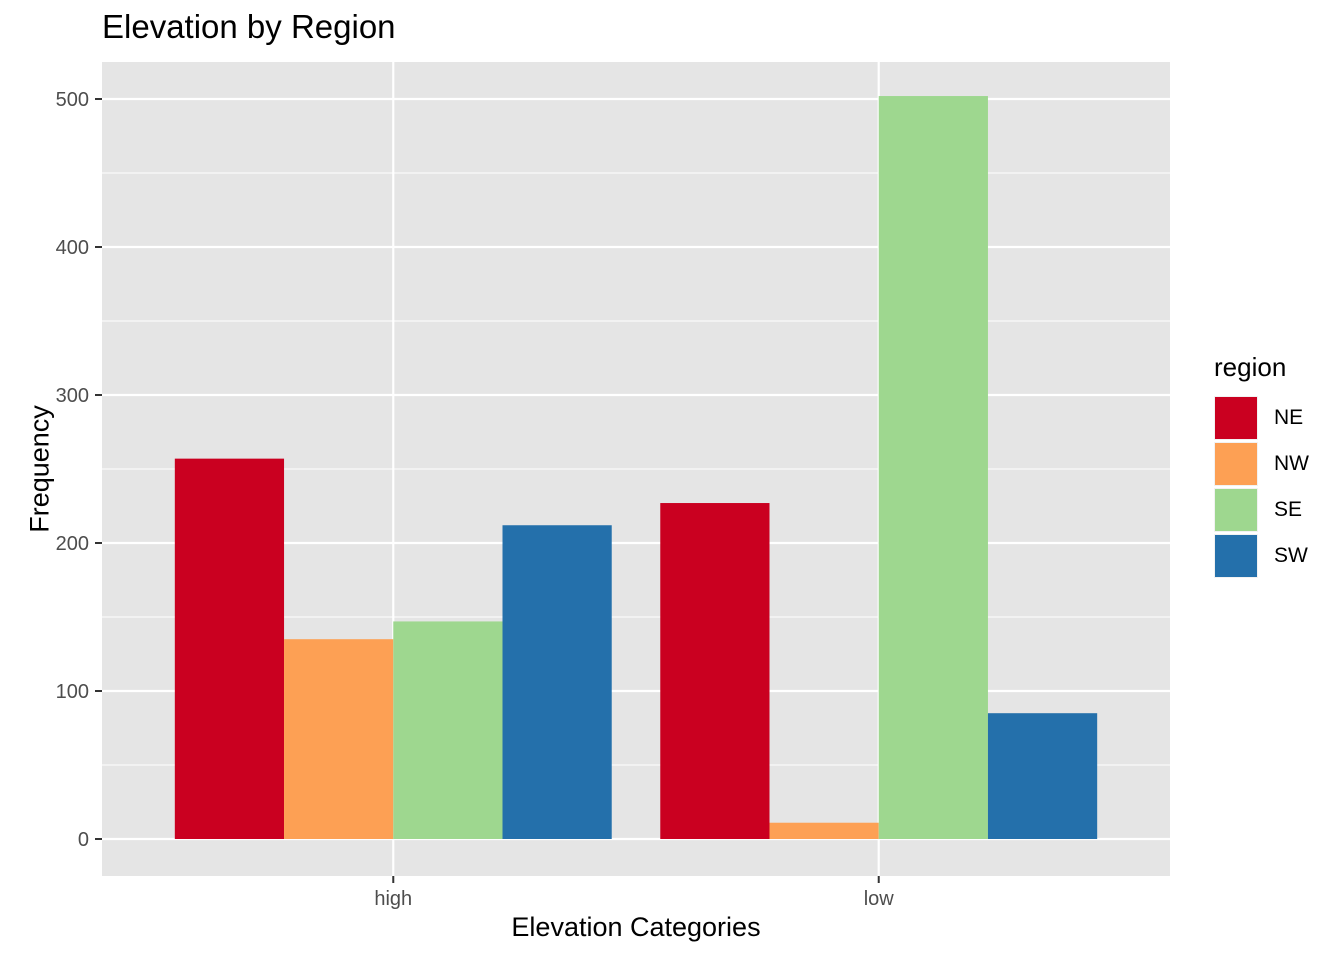  I want to click on legend: region NE NW SE SW, so click(1261, 465).